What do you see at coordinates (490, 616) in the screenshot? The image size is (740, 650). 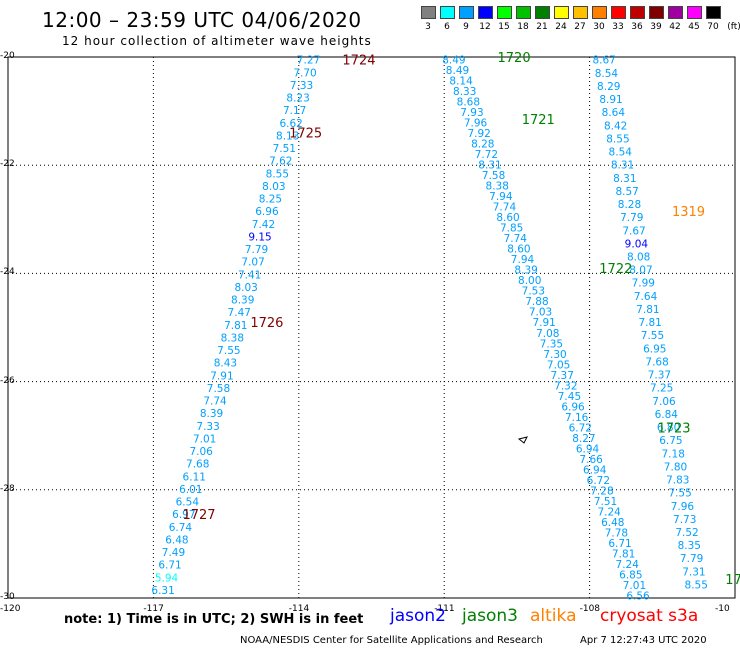 I see `satellite-name: jason3` at bounding box center [490, 616].